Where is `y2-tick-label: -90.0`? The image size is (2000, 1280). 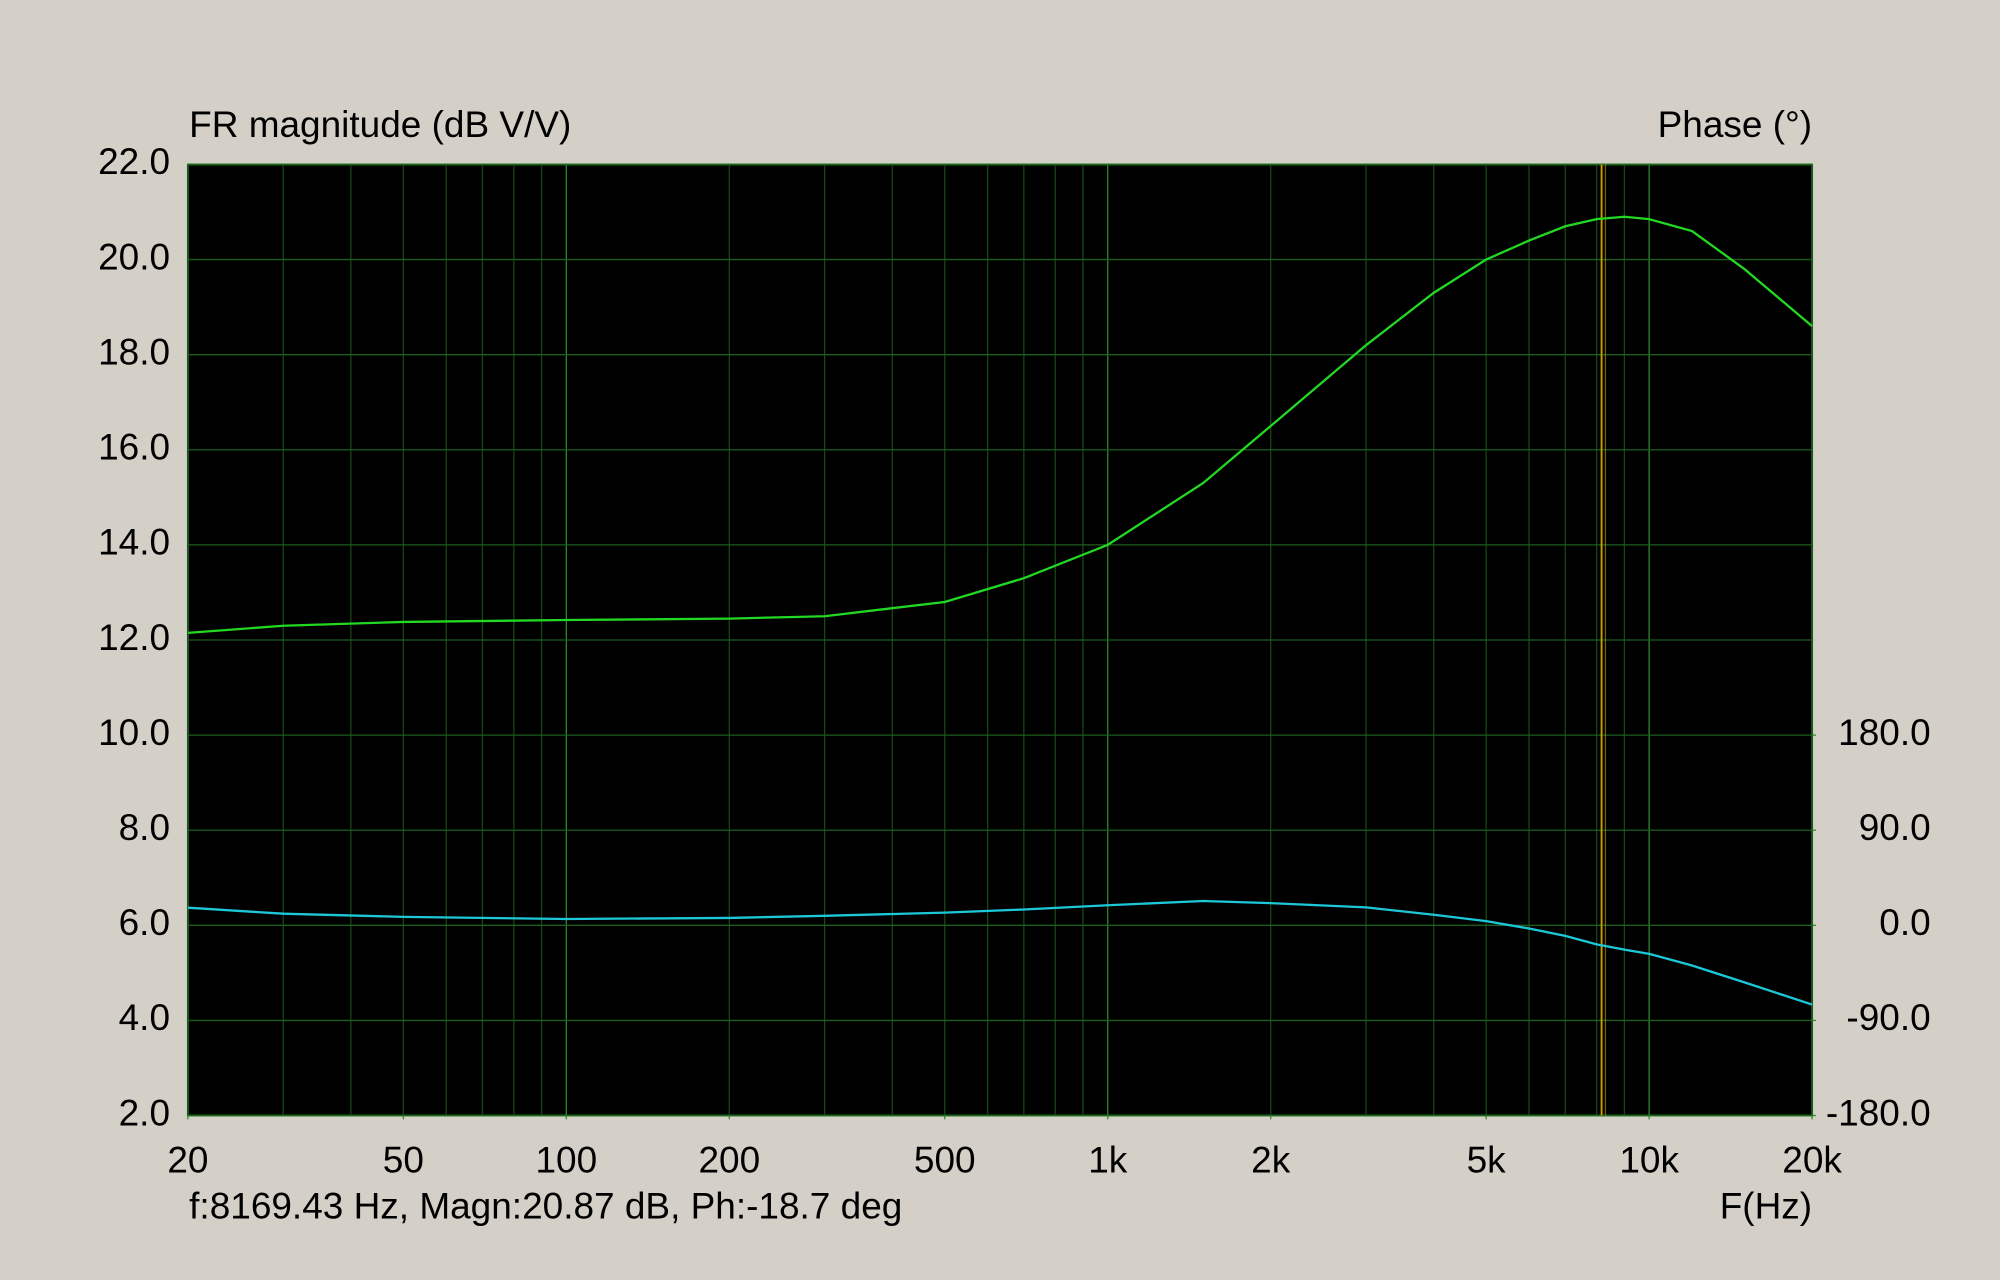 y2-tick-label: -90.0 is located at coordinates (1888, 1017).